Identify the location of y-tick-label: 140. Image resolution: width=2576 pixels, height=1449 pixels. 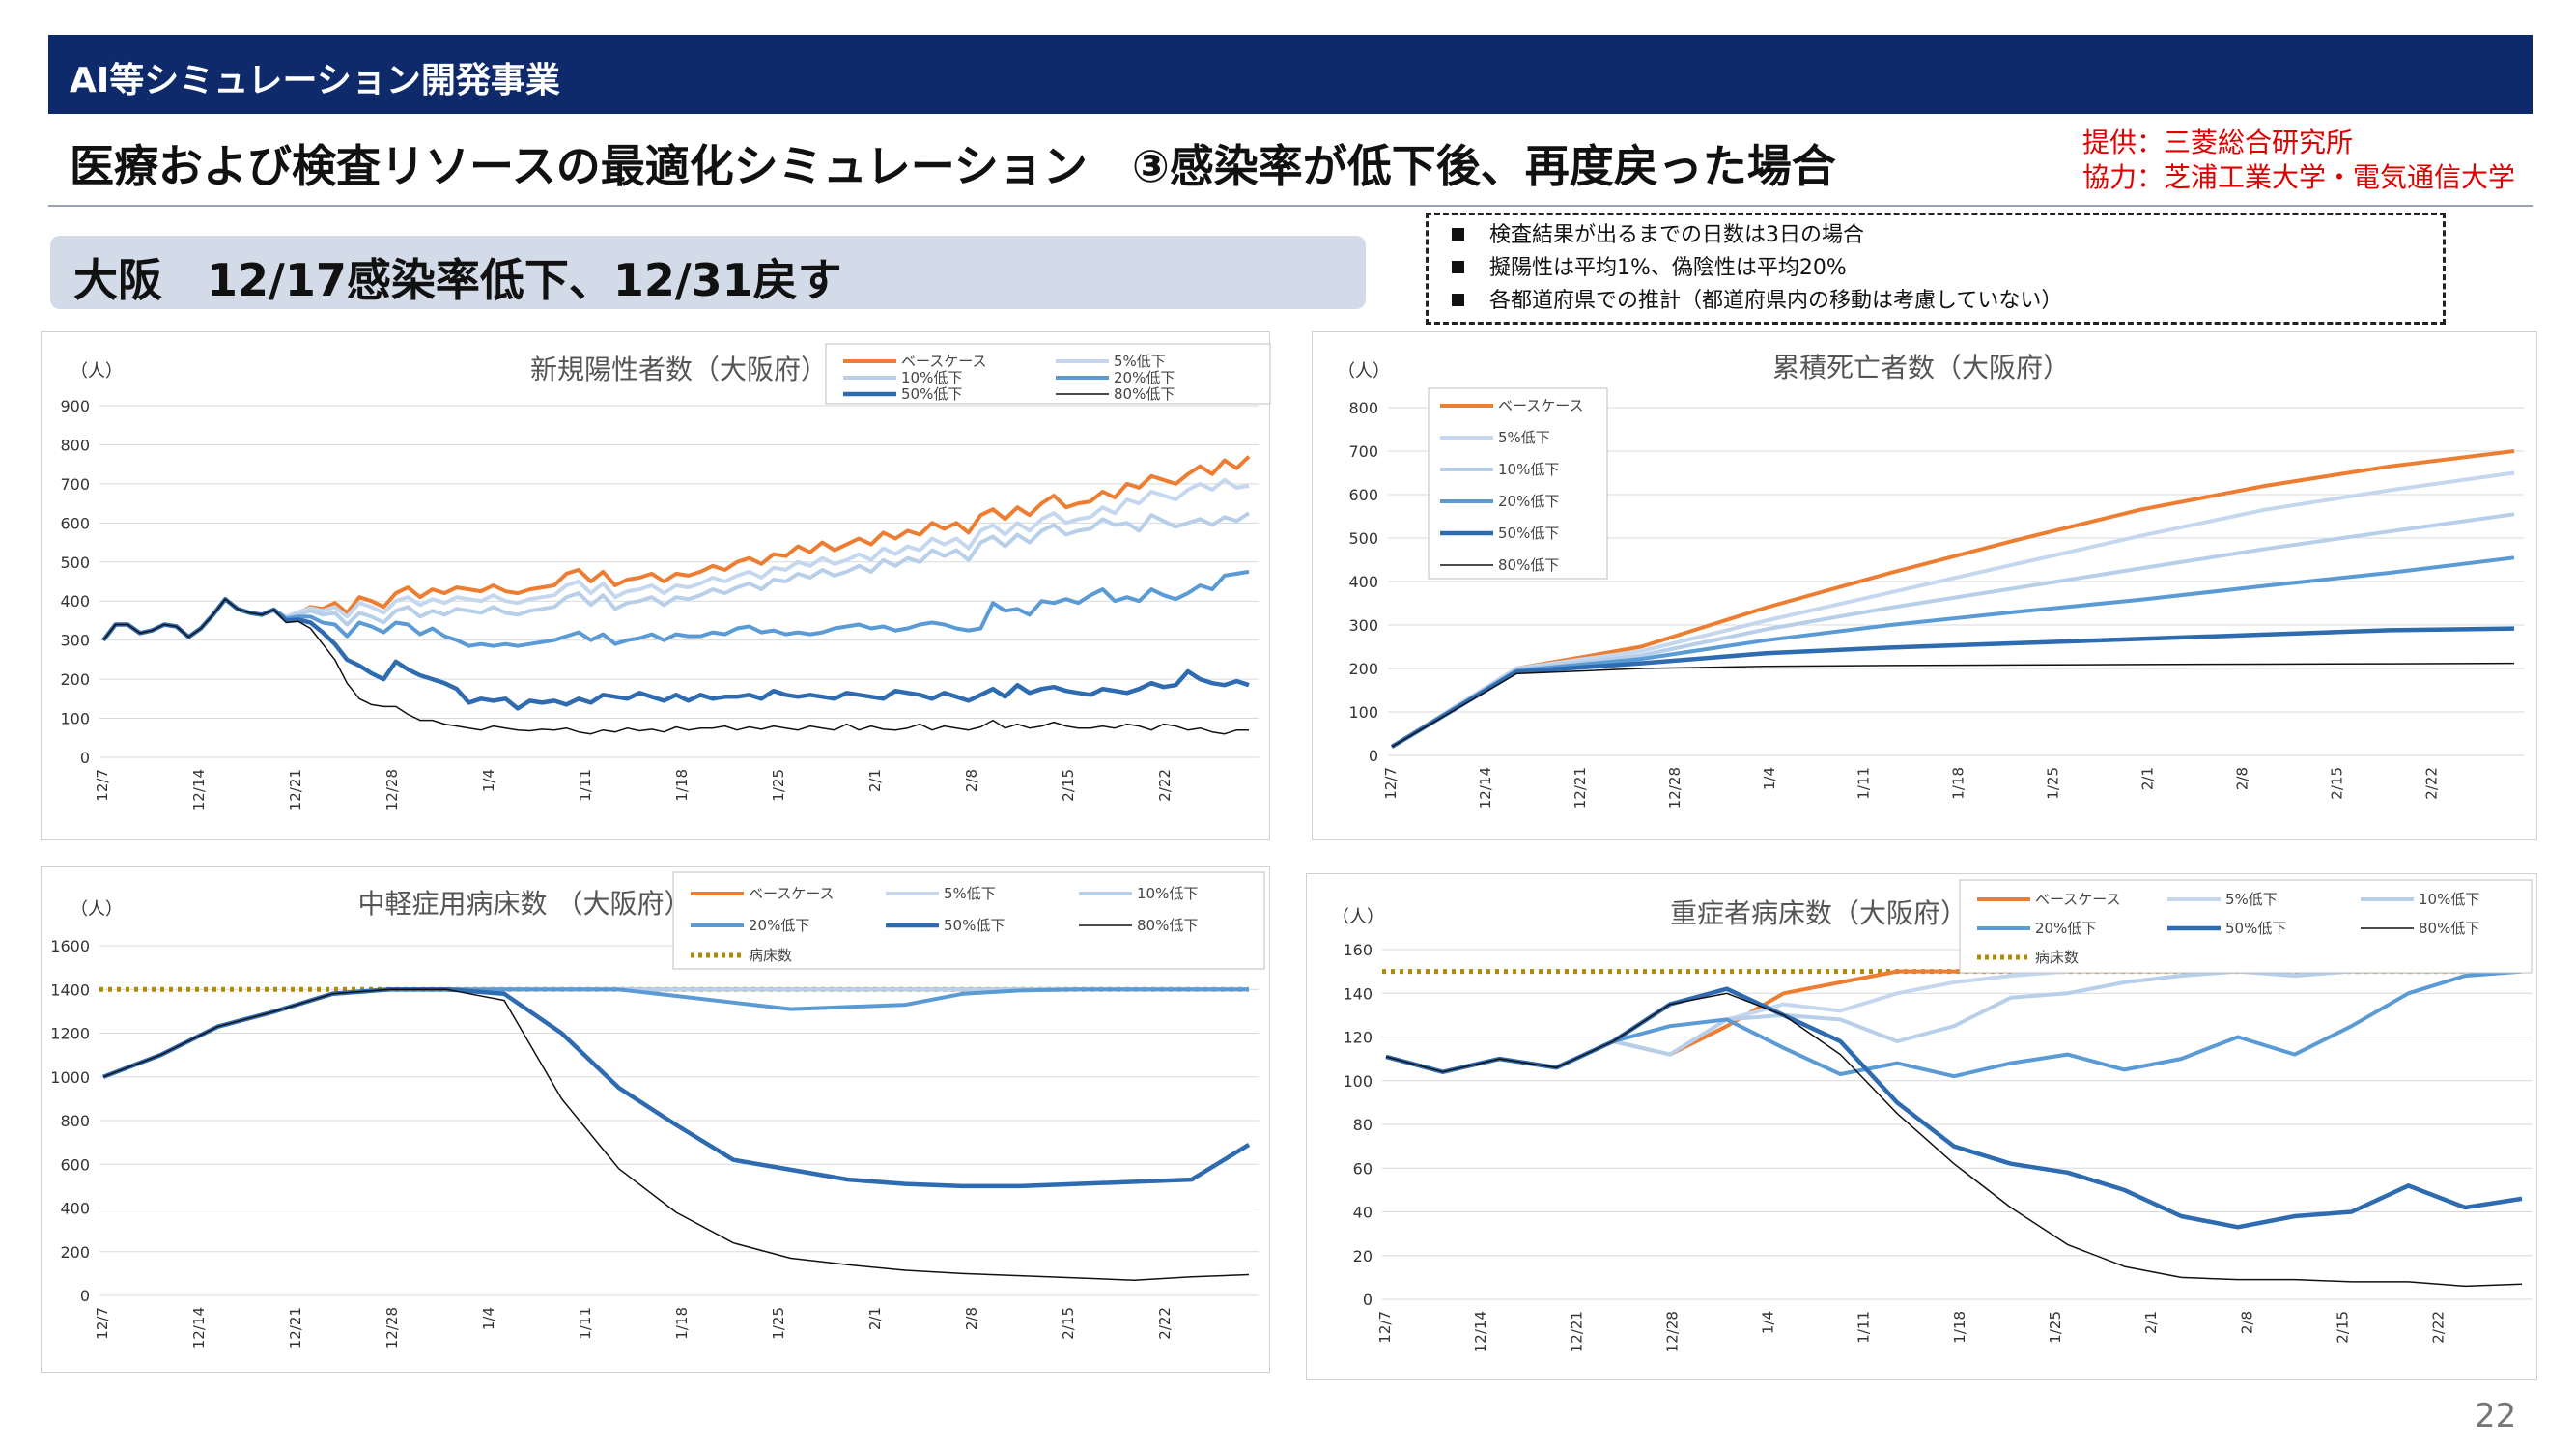
(1358, 993).